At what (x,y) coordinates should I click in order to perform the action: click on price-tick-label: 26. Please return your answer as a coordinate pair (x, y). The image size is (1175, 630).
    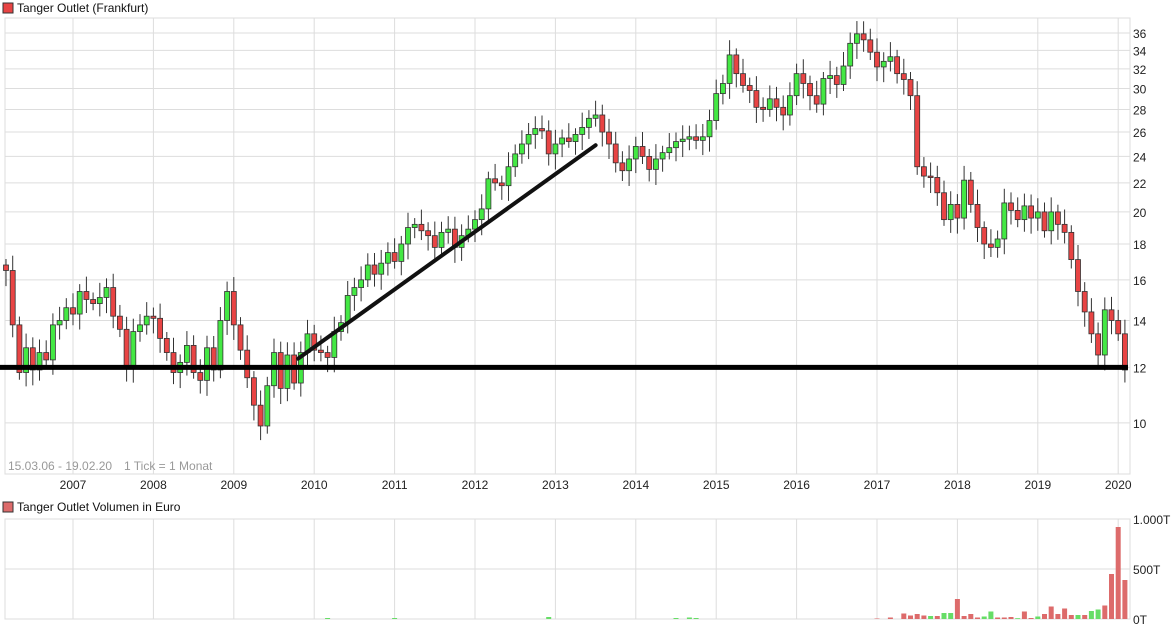
    Looking at the image, I should click on (1140, 133).